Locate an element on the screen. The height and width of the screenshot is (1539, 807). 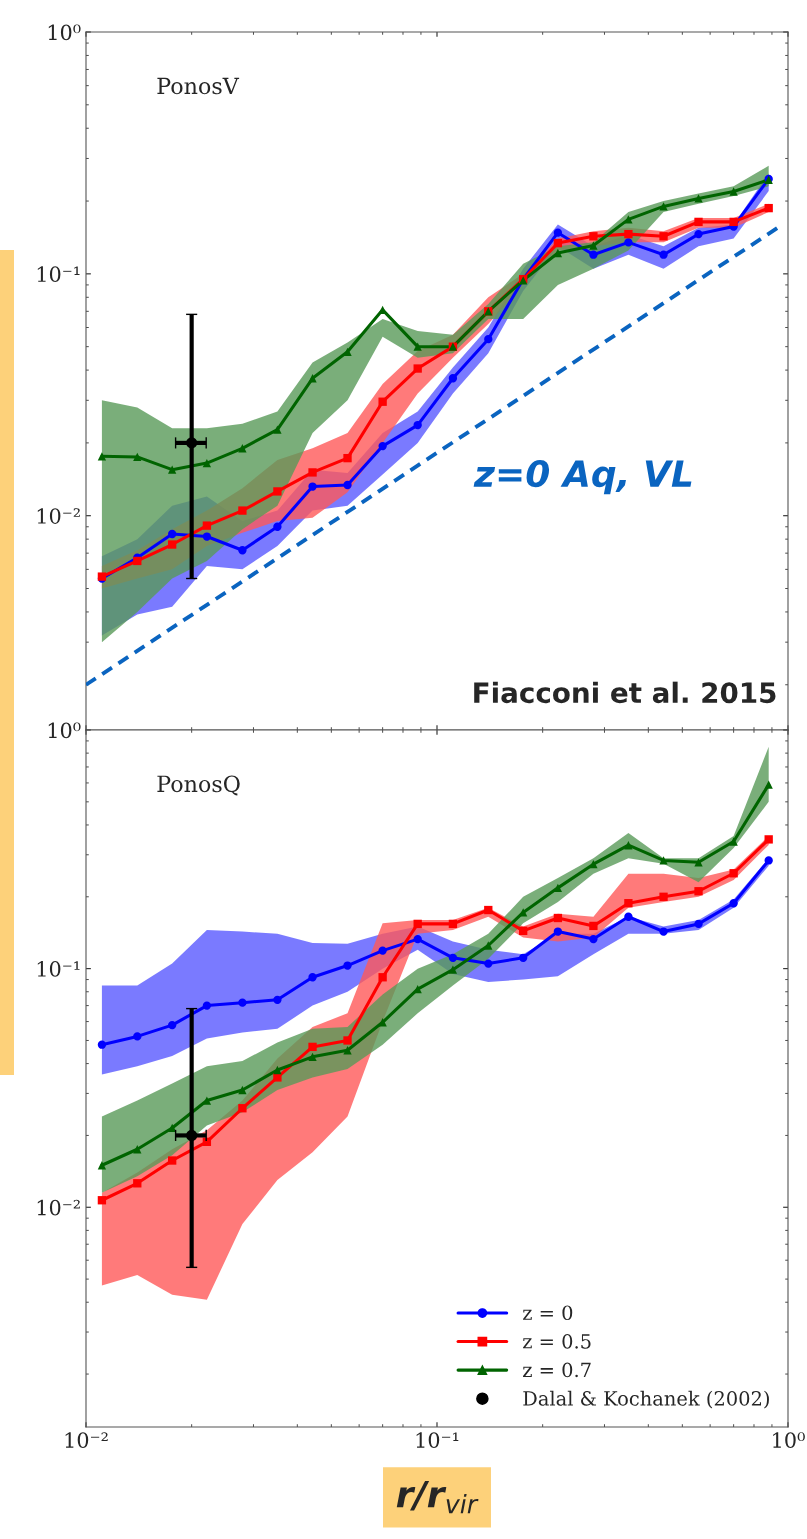
x-tick-label: 10⁰ is located at coordinates (789, 1440).